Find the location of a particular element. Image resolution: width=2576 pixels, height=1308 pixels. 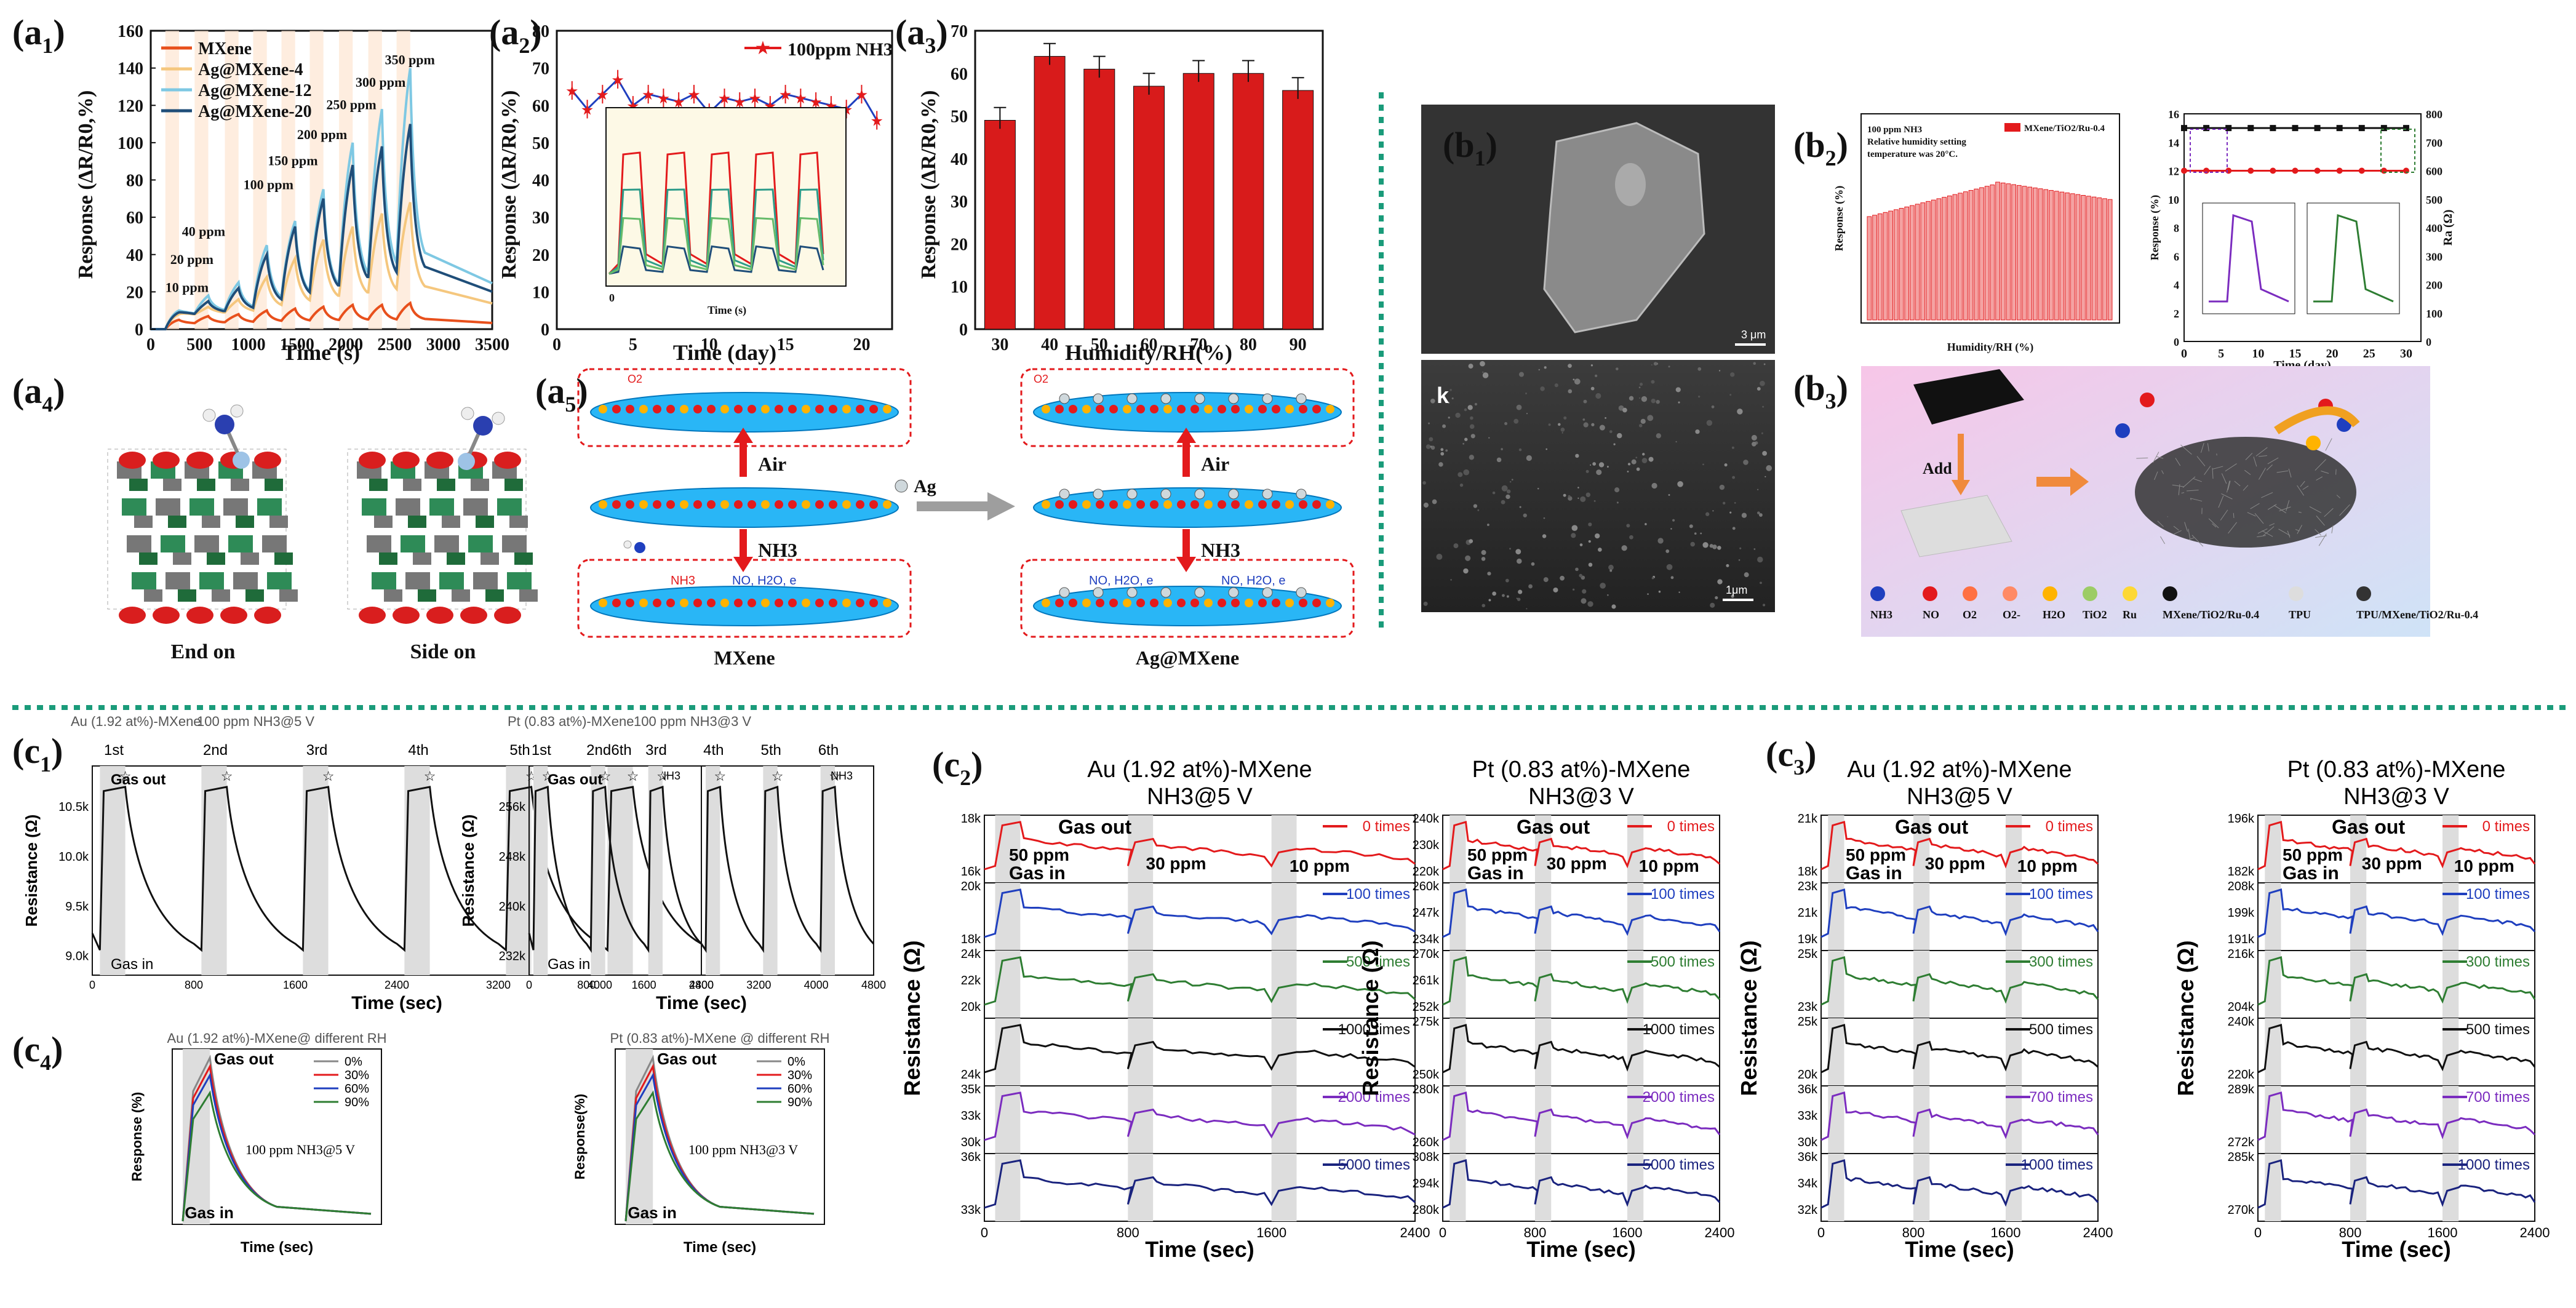

b2-yt-0: 0 is located at coordinates (2176, 342).